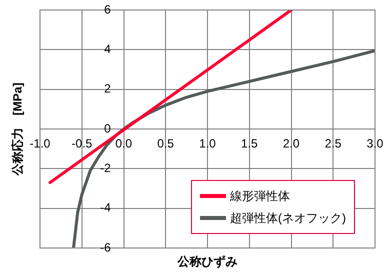 The height and width of the screenshot is (274, 385). Describe the element at coordinates (108, 128) in the screenshot. I see `y-tick-label: 0` at that location.